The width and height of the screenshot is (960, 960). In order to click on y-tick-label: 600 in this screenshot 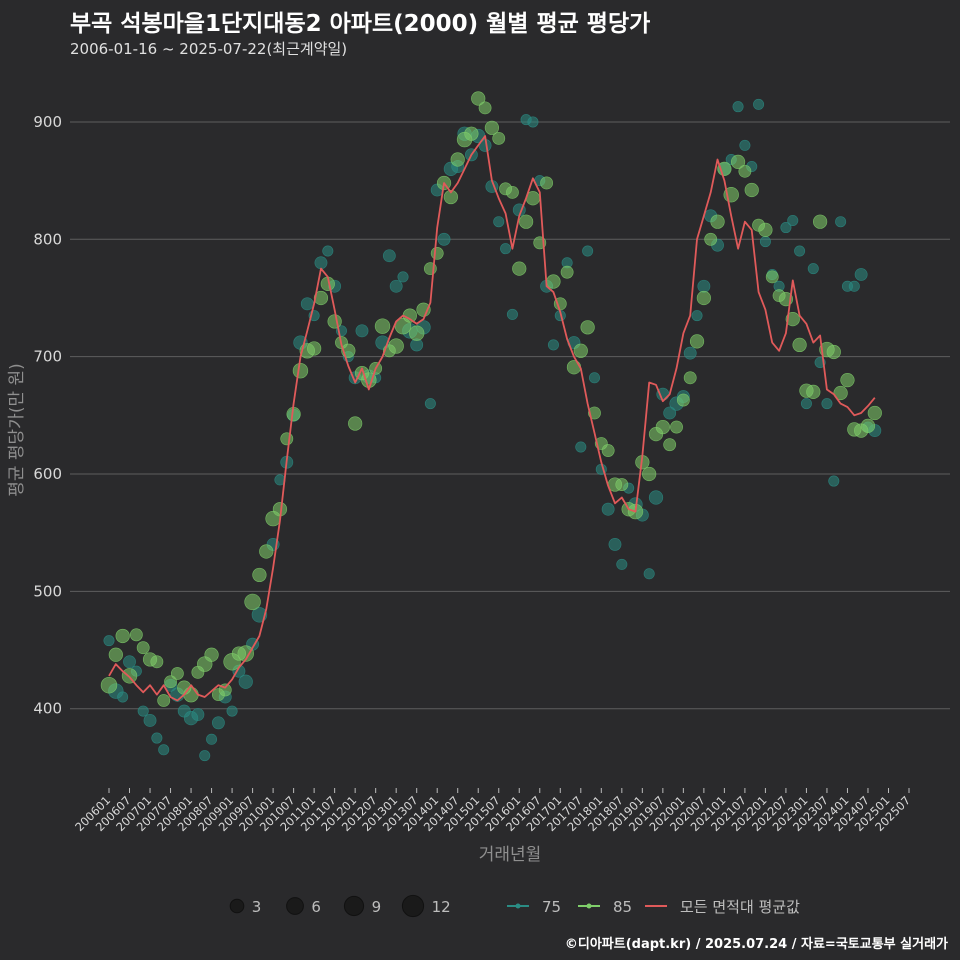, I will do `click(47, 474)`.